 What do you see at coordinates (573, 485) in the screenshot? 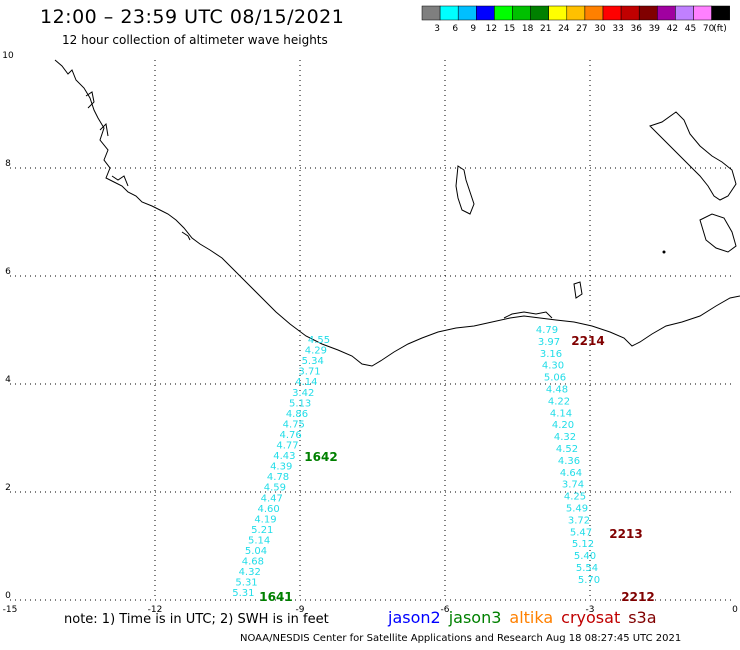
I see `swh-value-label: 3.74` at bounding box center [573, 485].